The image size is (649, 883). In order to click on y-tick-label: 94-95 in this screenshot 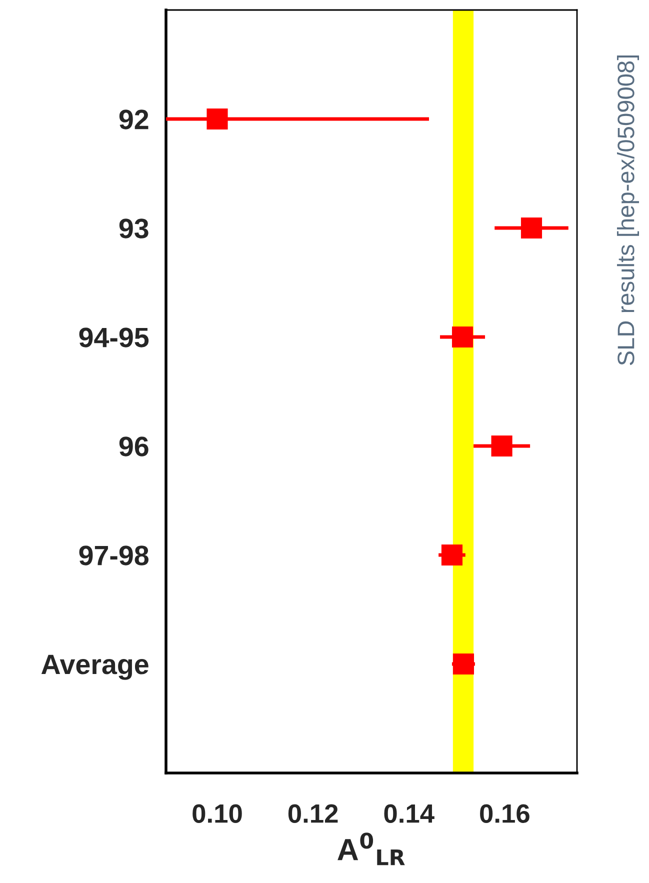, I will do `click(114, 338)`.